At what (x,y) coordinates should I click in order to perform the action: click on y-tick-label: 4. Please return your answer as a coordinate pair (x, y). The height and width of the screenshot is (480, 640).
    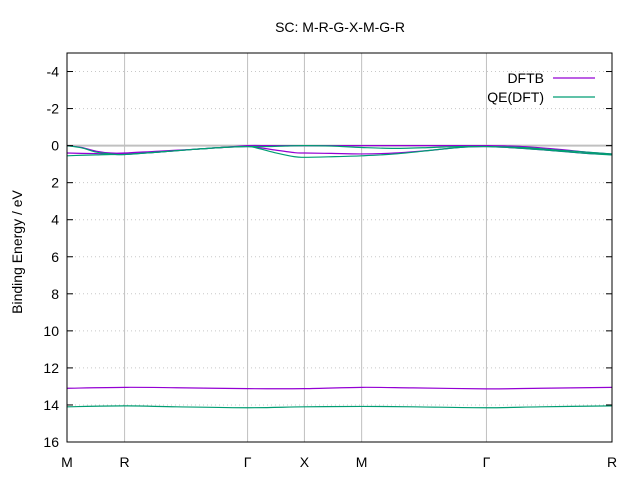
    Looking at the image, I should click on (55, 220).